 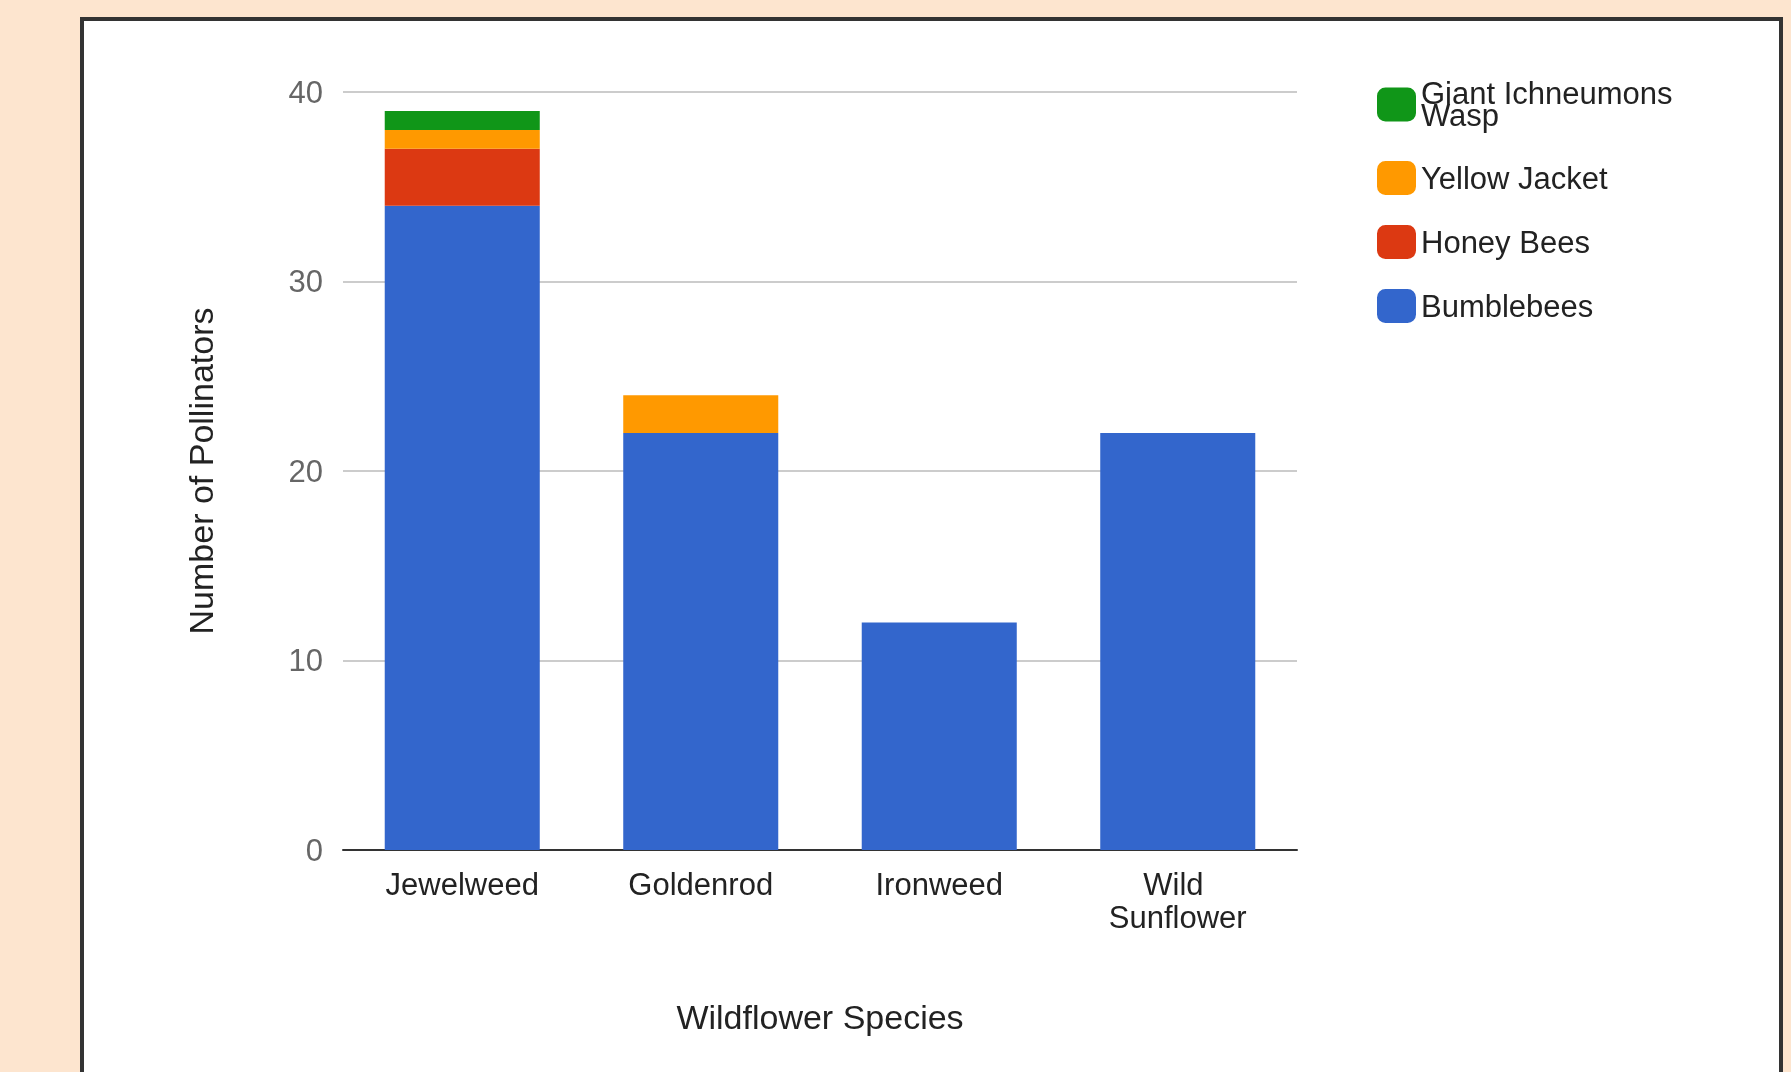 What do you see at coordinates (201, 471) in the screenshot?
I see `y-axis-title: Number of Pollinators` at bounding box center [201, 471].